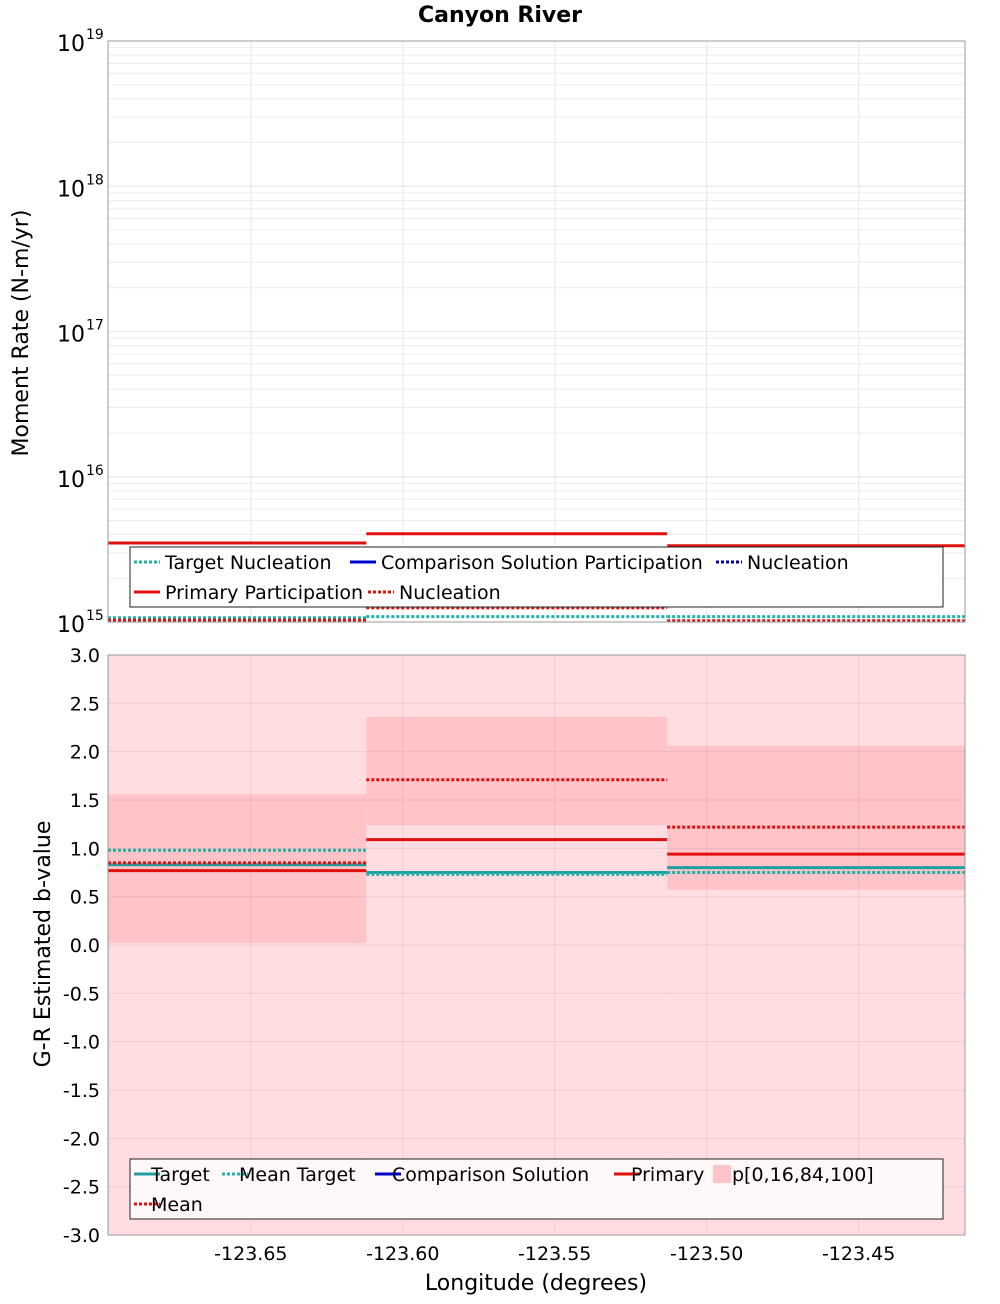 This screenshot has height=1304, width=1000. I want to click on top-y-tick-exponent: 17, so click(95, 326).